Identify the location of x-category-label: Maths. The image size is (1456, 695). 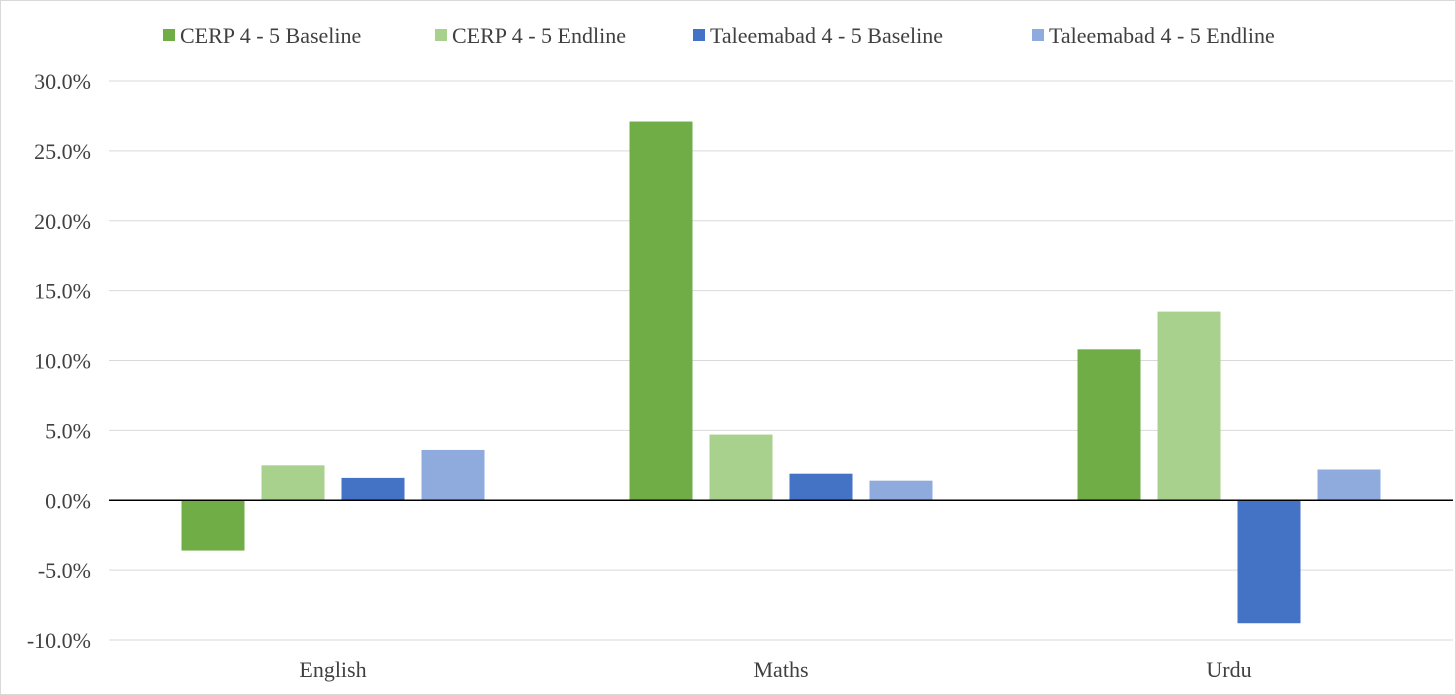
(781, 669).